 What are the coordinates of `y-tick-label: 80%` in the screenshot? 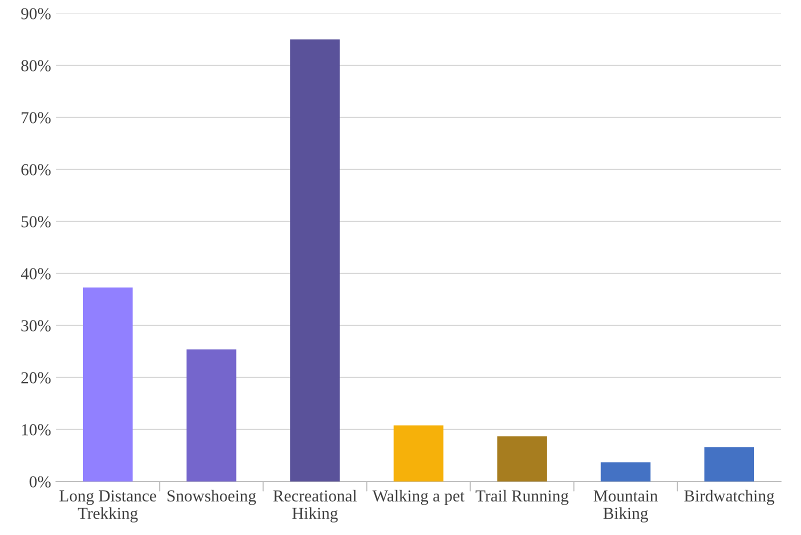 It's located at (36, 66).